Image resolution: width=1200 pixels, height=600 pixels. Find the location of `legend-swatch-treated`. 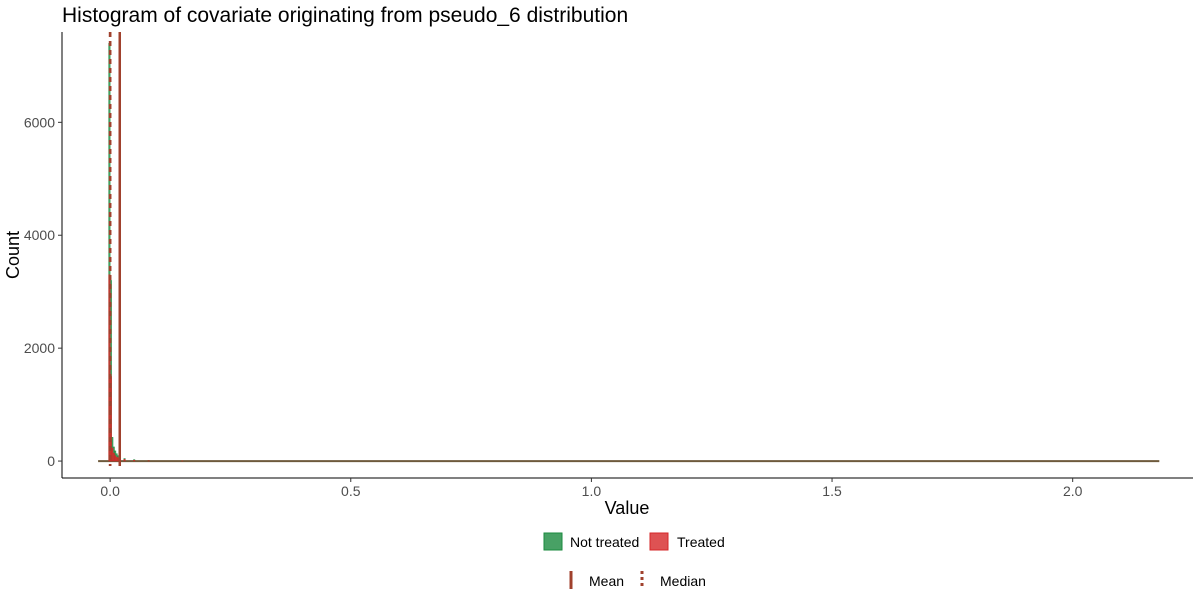

legend-swatch-treated is located at coordinates (659, 541).